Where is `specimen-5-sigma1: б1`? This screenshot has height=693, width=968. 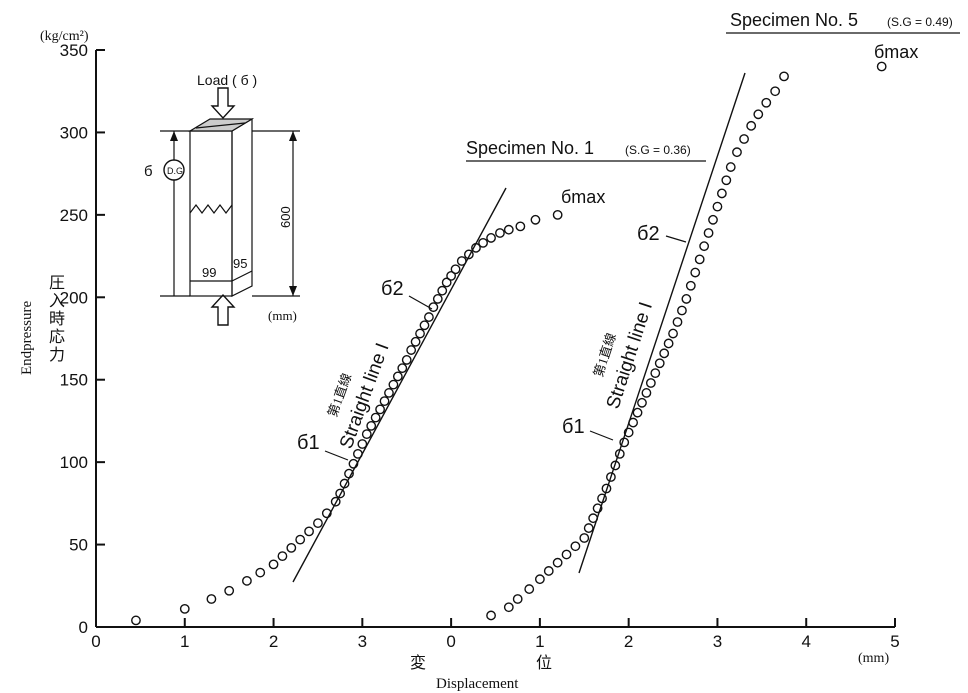 specimen-5-sigma1: б1 is located at coordinates (573, 427).